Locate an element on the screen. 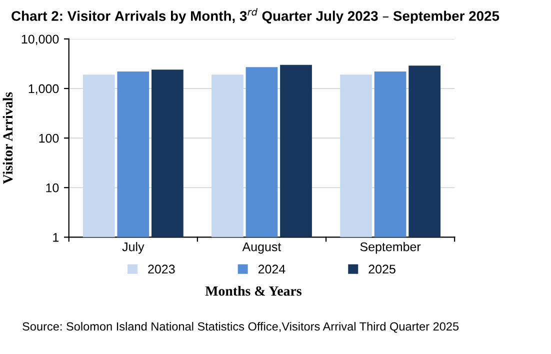 The image size is (551, 354). x-tick-label: September is located at coordinates (390, 248).